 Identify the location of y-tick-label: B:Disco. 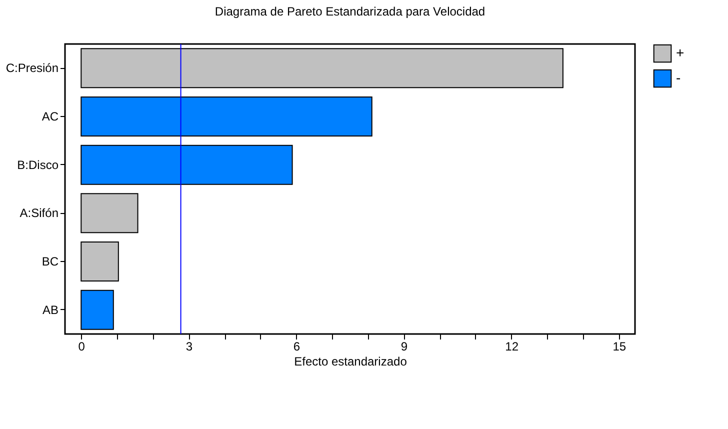
(38, 165).